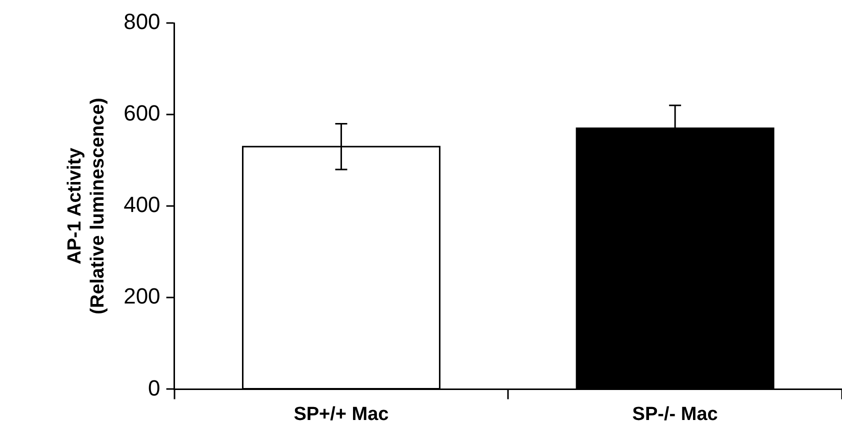  I want to click on y-tick-label: 400, so click(142, 205).